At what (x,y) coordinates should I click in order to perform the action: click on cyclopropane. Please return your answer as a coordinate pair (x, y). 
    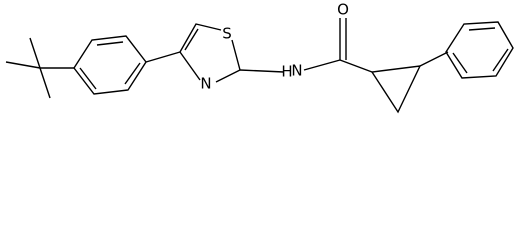
    Looking at the image, I should click on (396, 89).